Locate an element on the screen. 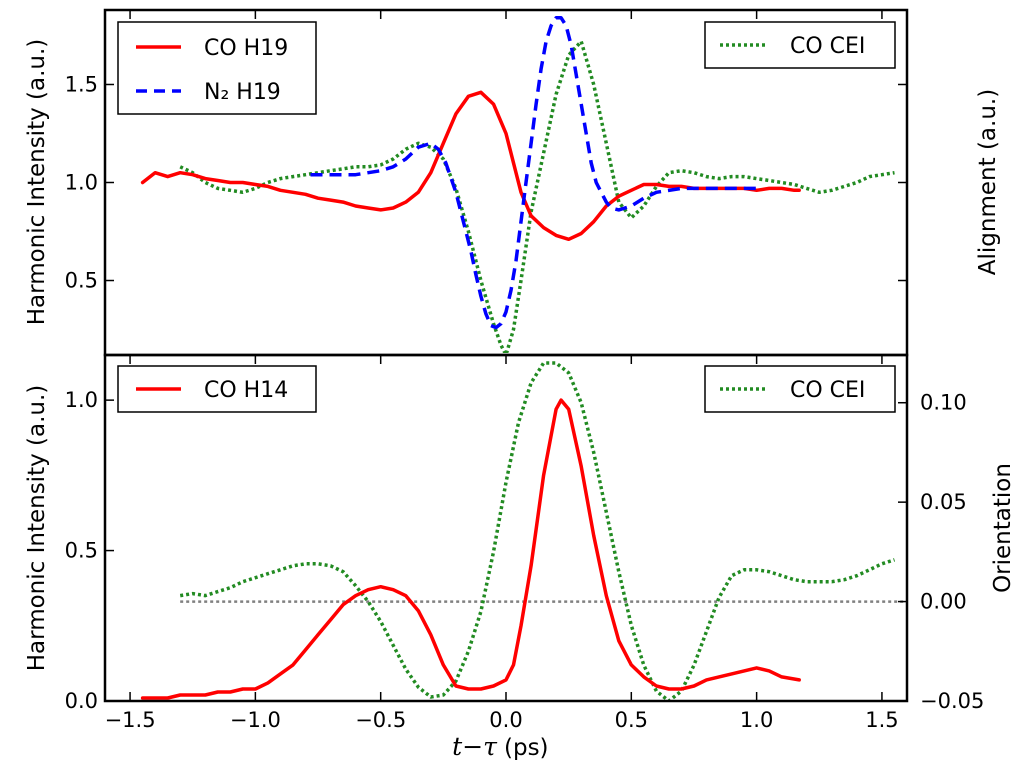  bottom-ytick-label: 0.5 is located at coordinates (81, 551).